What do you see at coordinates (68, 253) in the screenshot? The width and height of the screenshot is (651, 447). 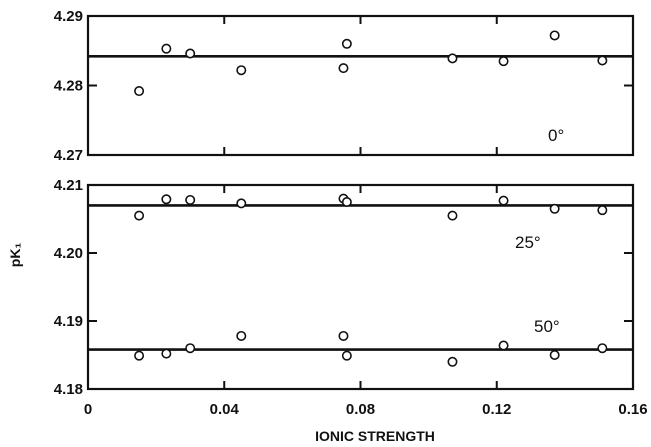 I see `y-tick-label: 4.20` at bounding box center [68, 253].